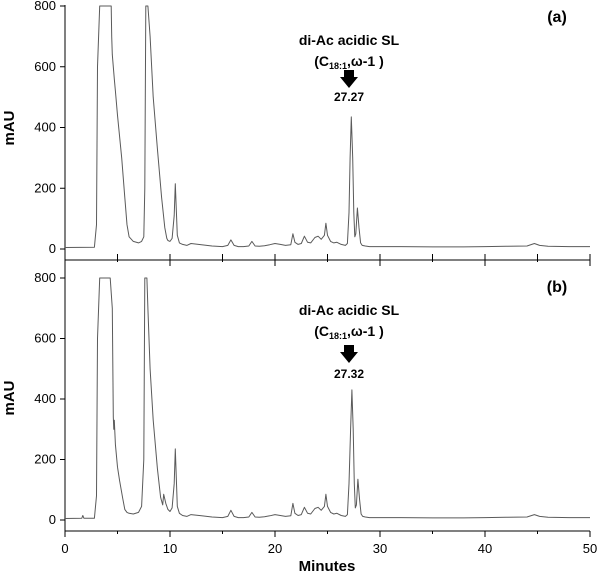  I want to click on panel-a-annotation: di-Ac acidic SL (C18:1,ω-1 ) 27.27, so click(349, 68).